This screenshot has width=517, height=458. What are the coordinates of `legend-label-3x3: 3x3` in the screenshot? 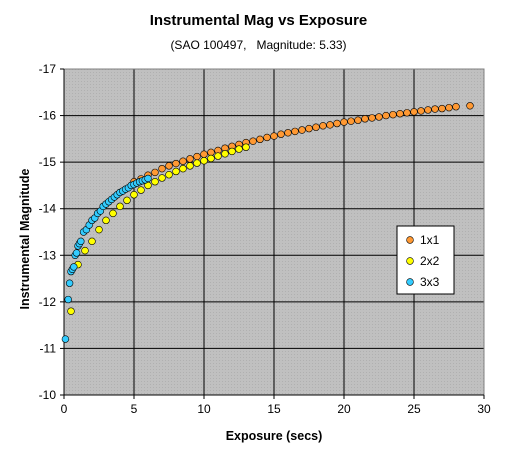 It's located at (430, 282).